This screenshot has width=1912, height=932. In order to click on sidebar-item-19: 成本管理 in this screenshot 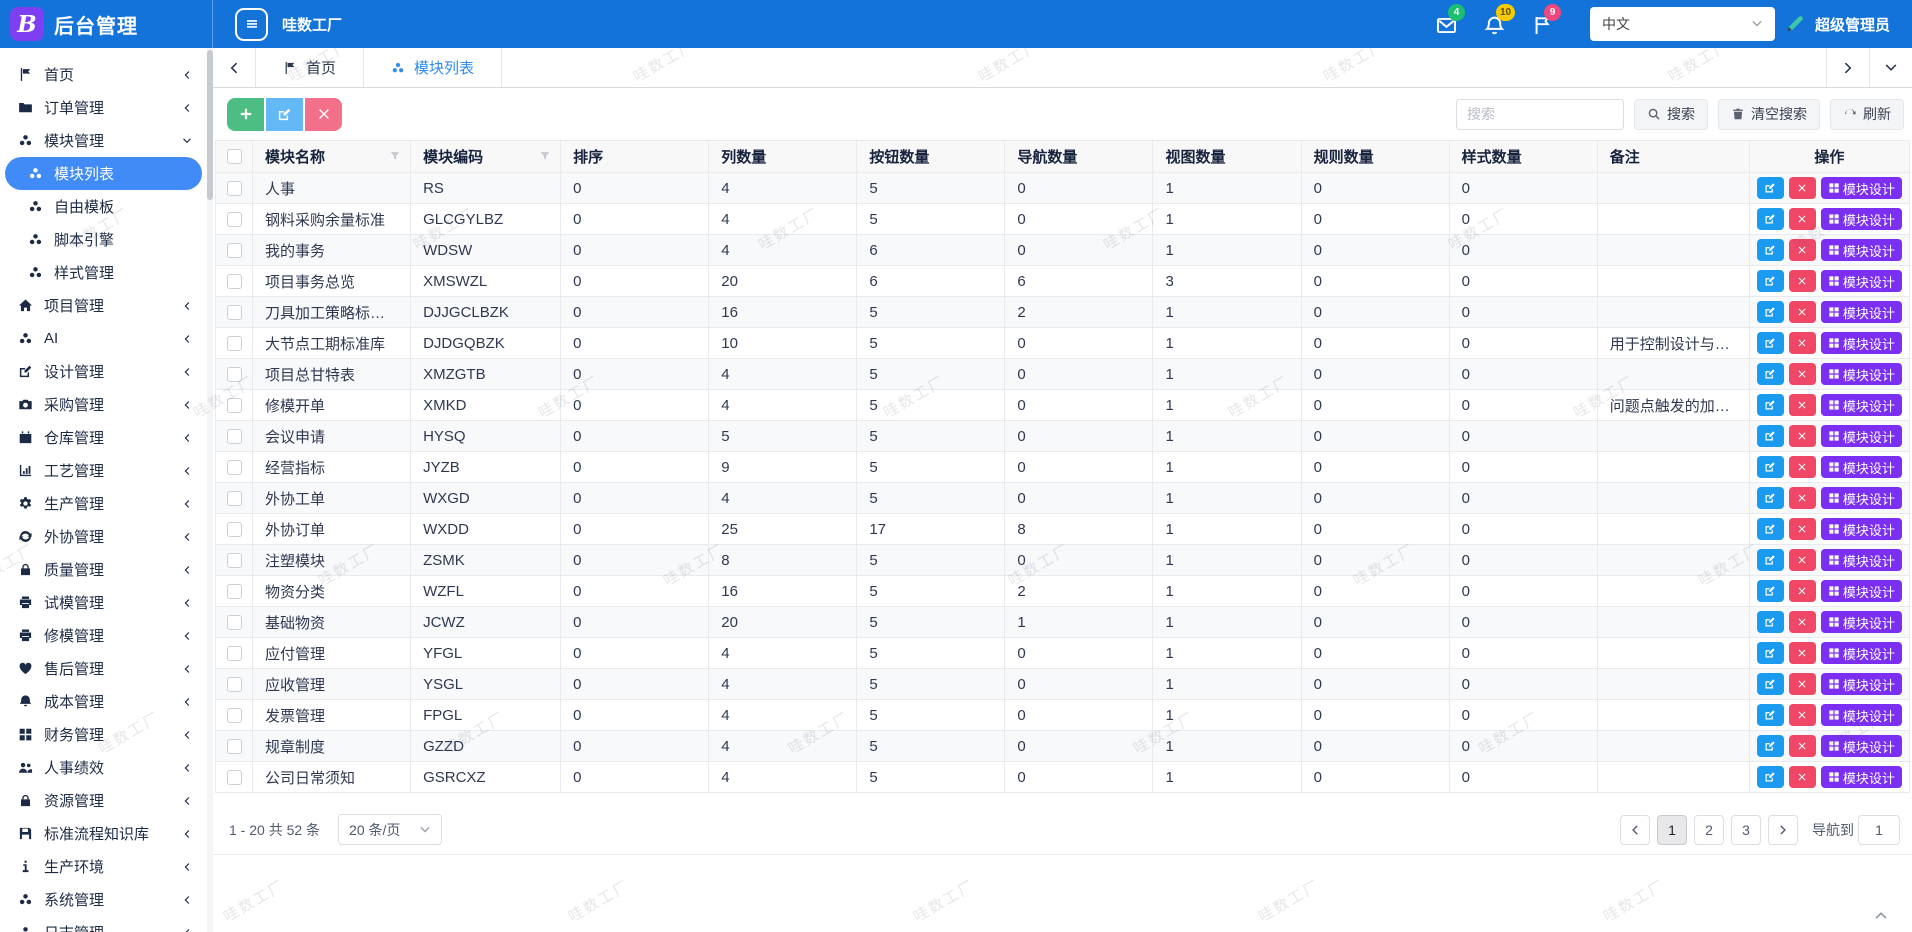, I will do `click(103, 701)`.